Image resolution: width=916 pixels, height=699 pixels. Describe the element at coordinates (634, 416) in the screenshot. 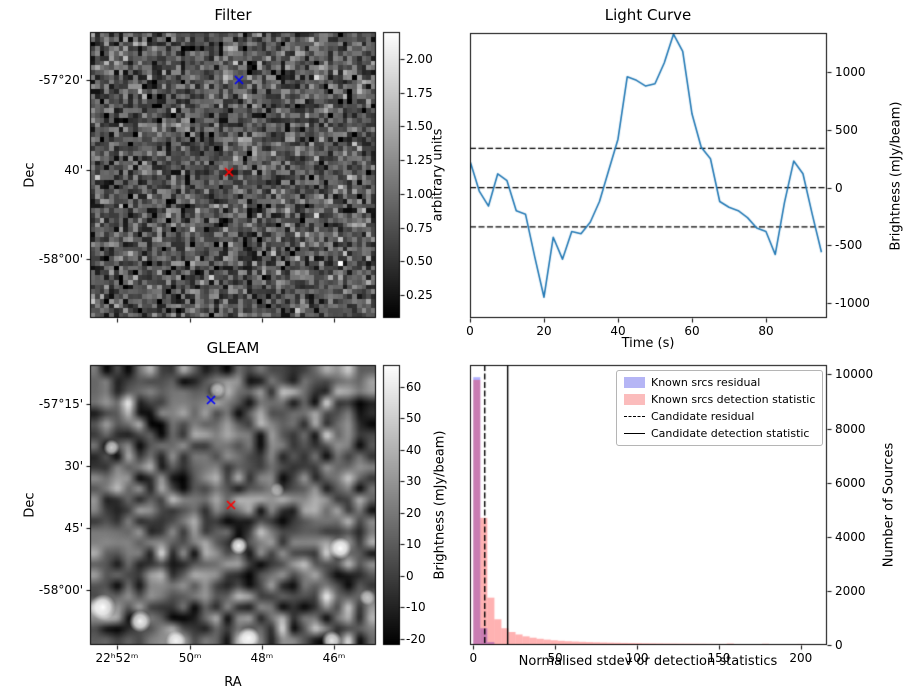

I see `legend-dashed-line-icon` at that location.